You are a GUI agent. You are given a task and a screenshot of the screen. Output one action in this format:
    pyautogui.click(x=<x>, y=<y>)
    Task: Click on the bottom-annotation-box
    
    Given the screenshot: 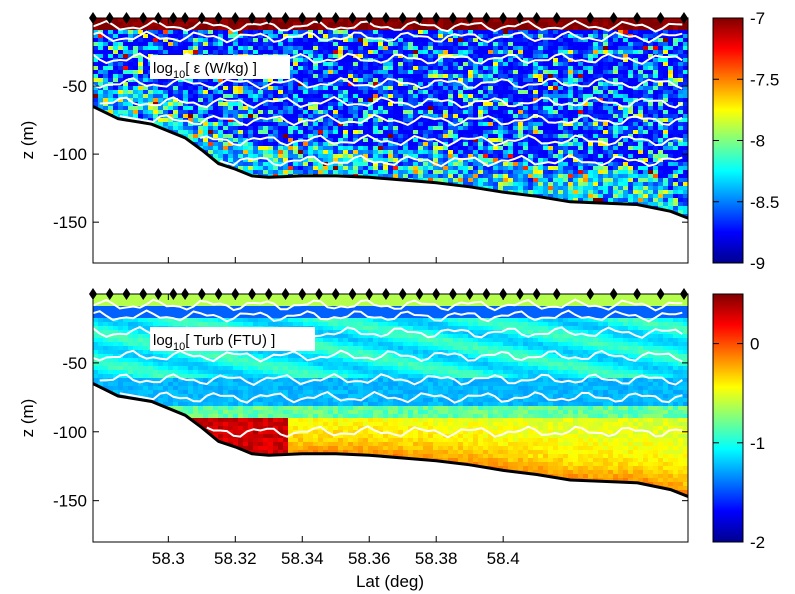 What is the action you would take?
    pyautogui.click(x=232, y=339)
    